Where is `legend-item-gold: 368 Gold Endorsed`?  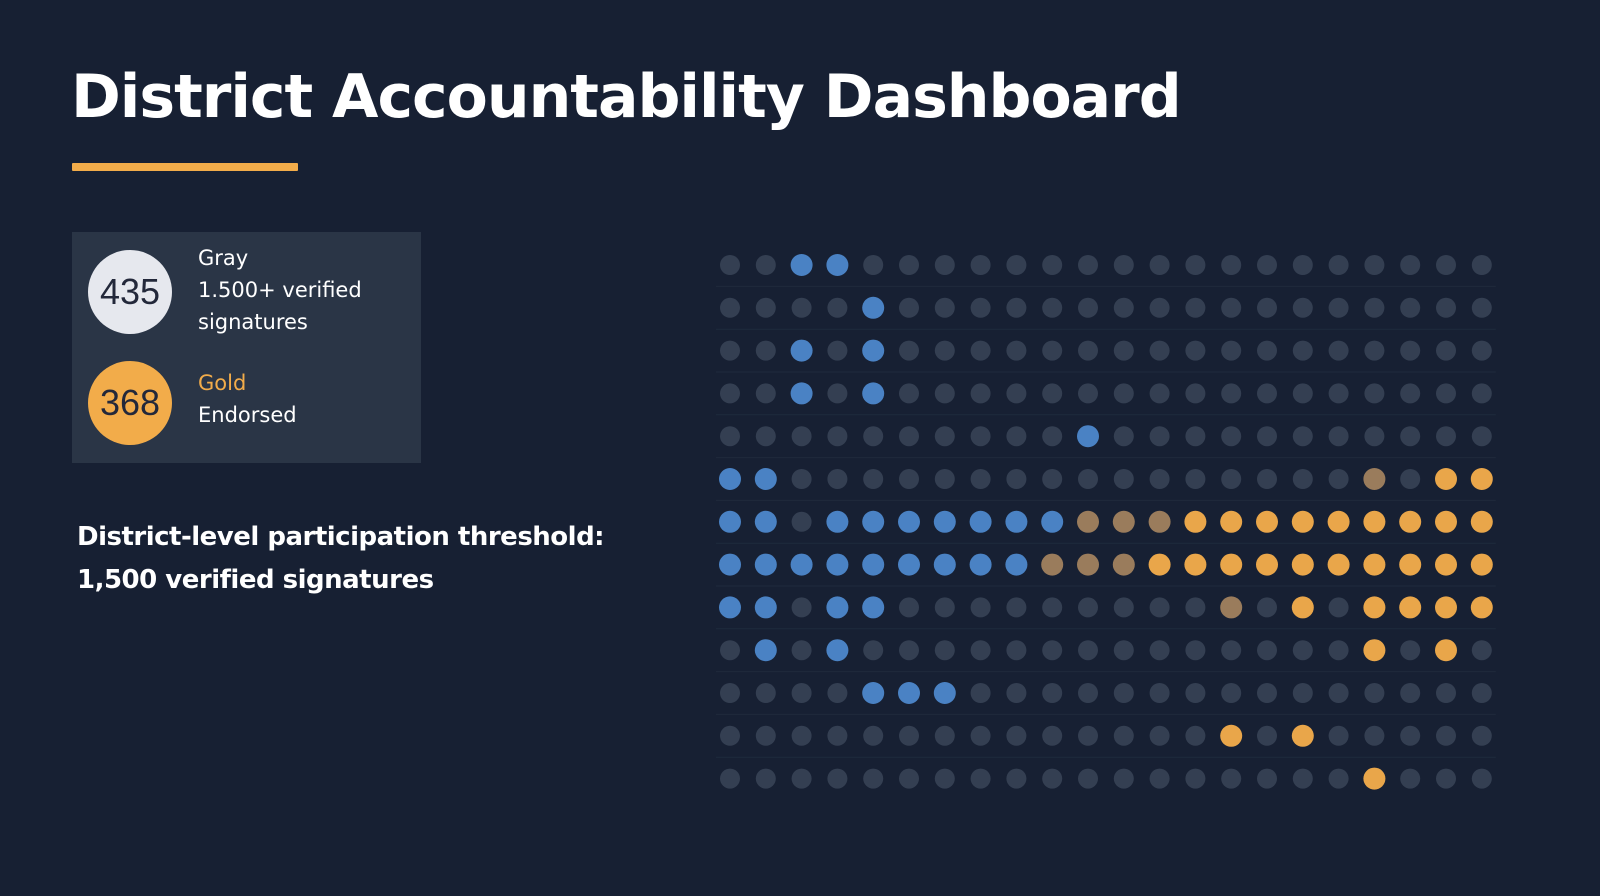 legend-item-gold: 368 Gold Endorsed is located at coordinates (238, 403).